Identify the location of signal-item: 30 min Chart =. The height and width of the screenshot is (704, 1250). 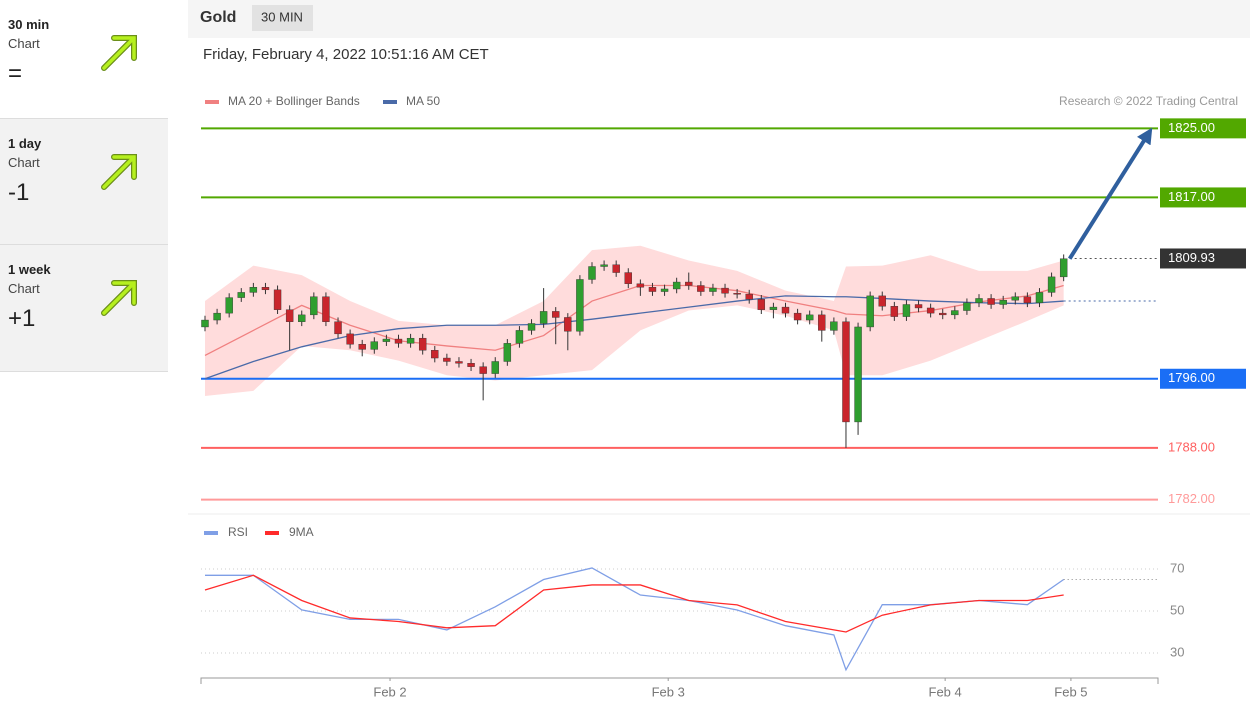
(84, 59).